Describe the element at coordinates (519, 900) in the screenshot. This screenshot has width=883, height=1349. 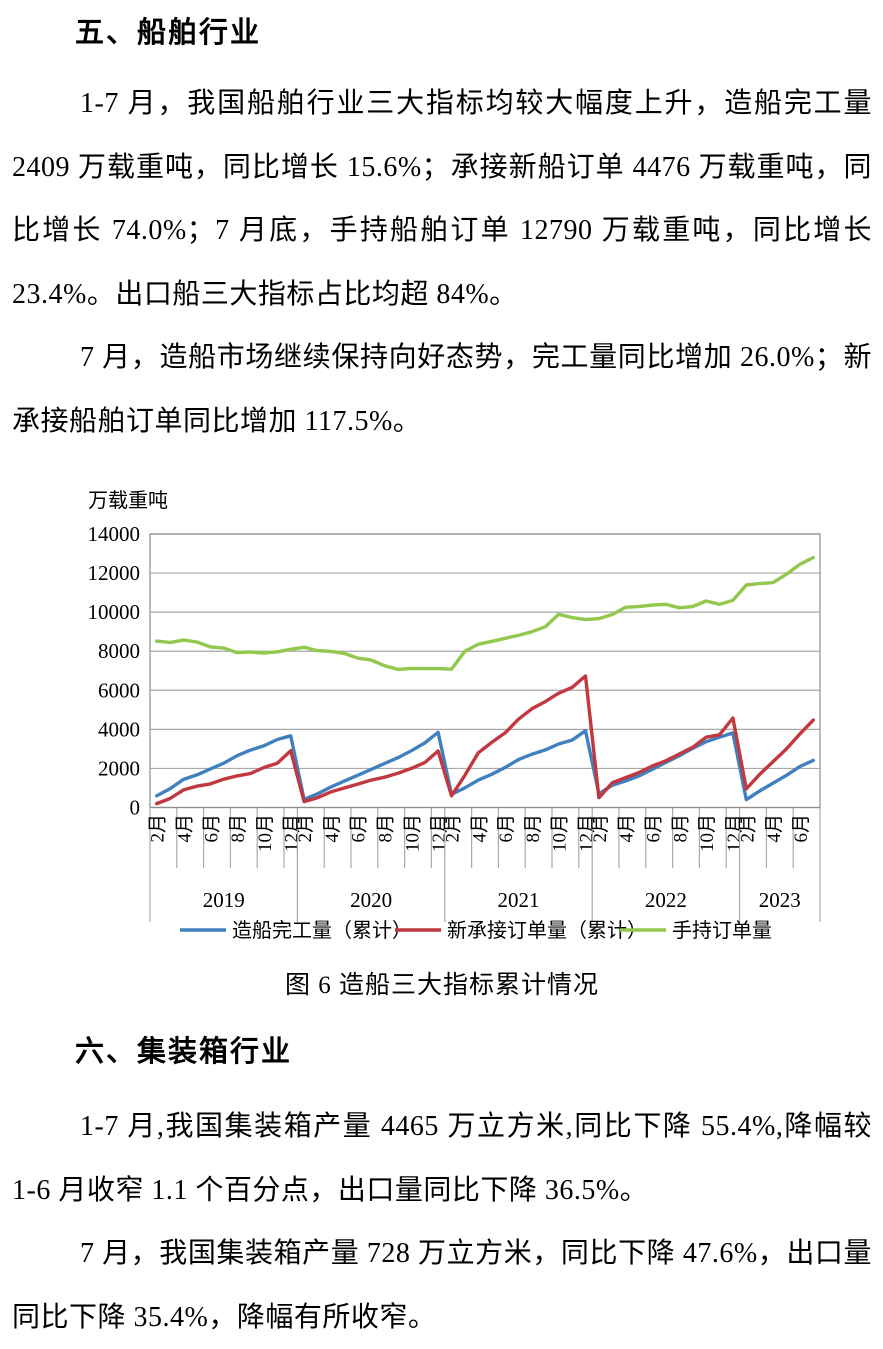
I see `x-axis-year-label: 2021` at that location.